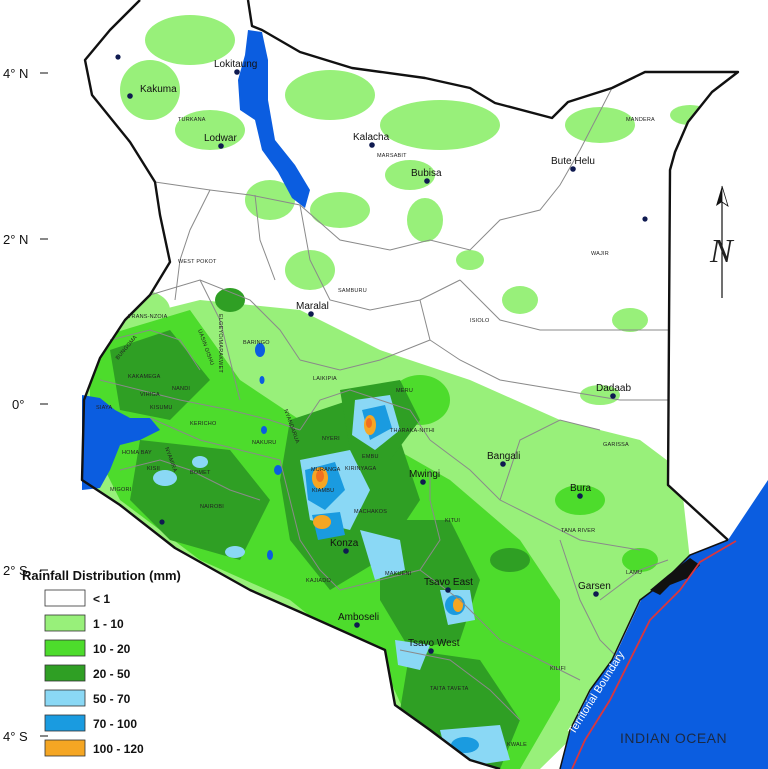  What do you see at coordinates (148, 317) in the screenshot?
I see `county-trans-nzoia: TRANS-NZOIA` at bounding box center [148, 317].